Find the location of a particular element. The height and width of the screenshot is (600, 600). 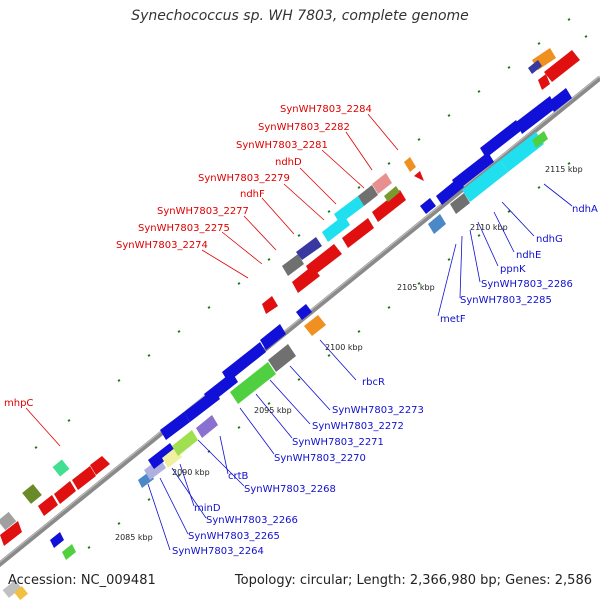

edge-genes is located at coordinates (15, 590).